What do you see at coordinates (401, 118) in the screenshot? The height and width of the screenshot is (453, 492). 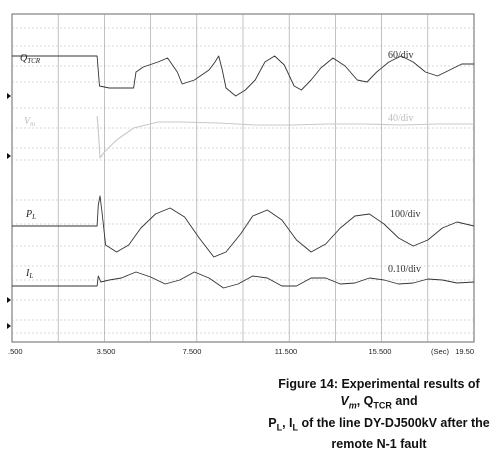 I see `trace-scale-m: 40/div` at bounding box center [401, 118].